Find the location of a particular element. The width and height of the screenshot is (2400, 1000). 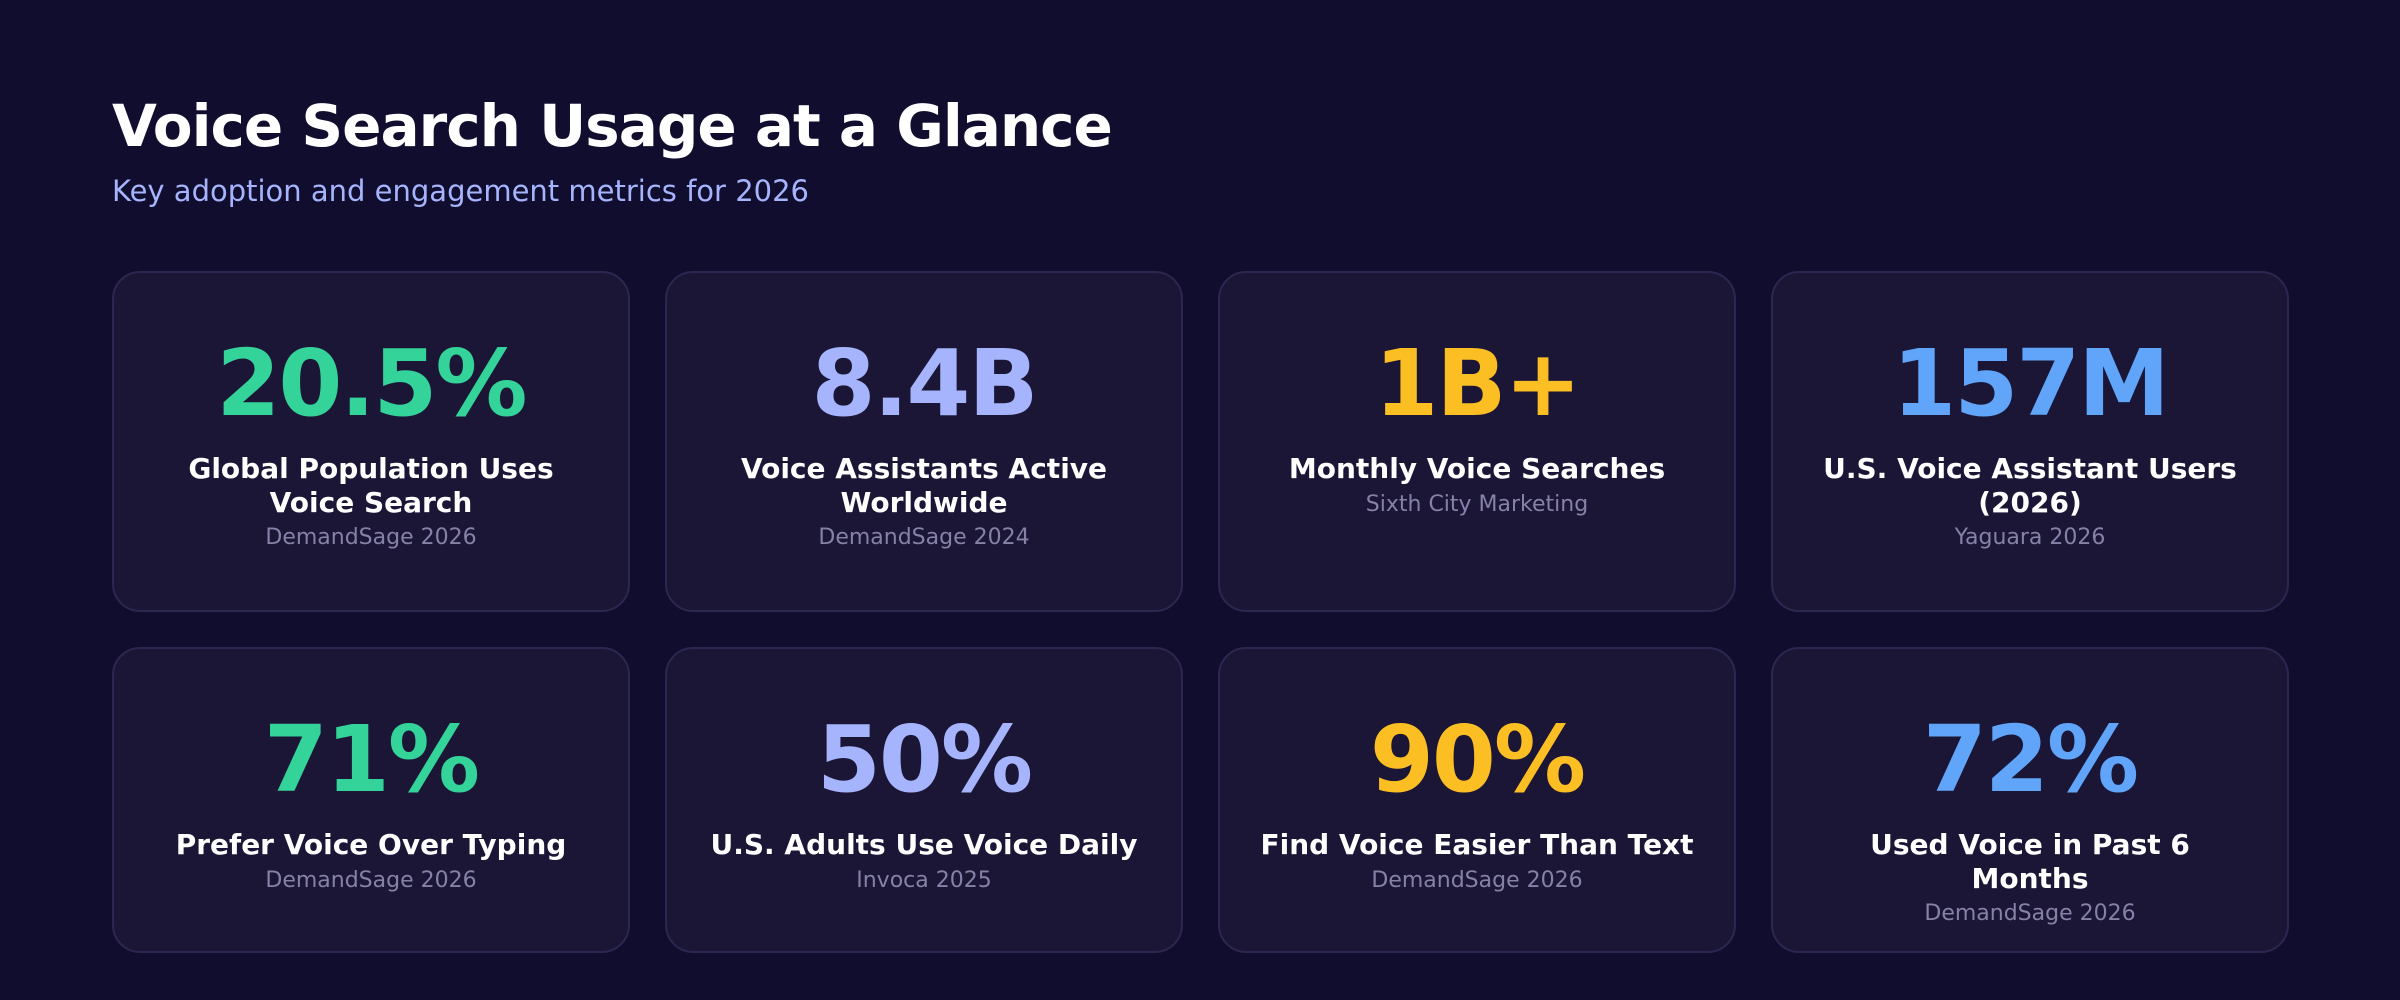

stat-label: Prefer Voice Over Typing is located at coordinates (371, 845).